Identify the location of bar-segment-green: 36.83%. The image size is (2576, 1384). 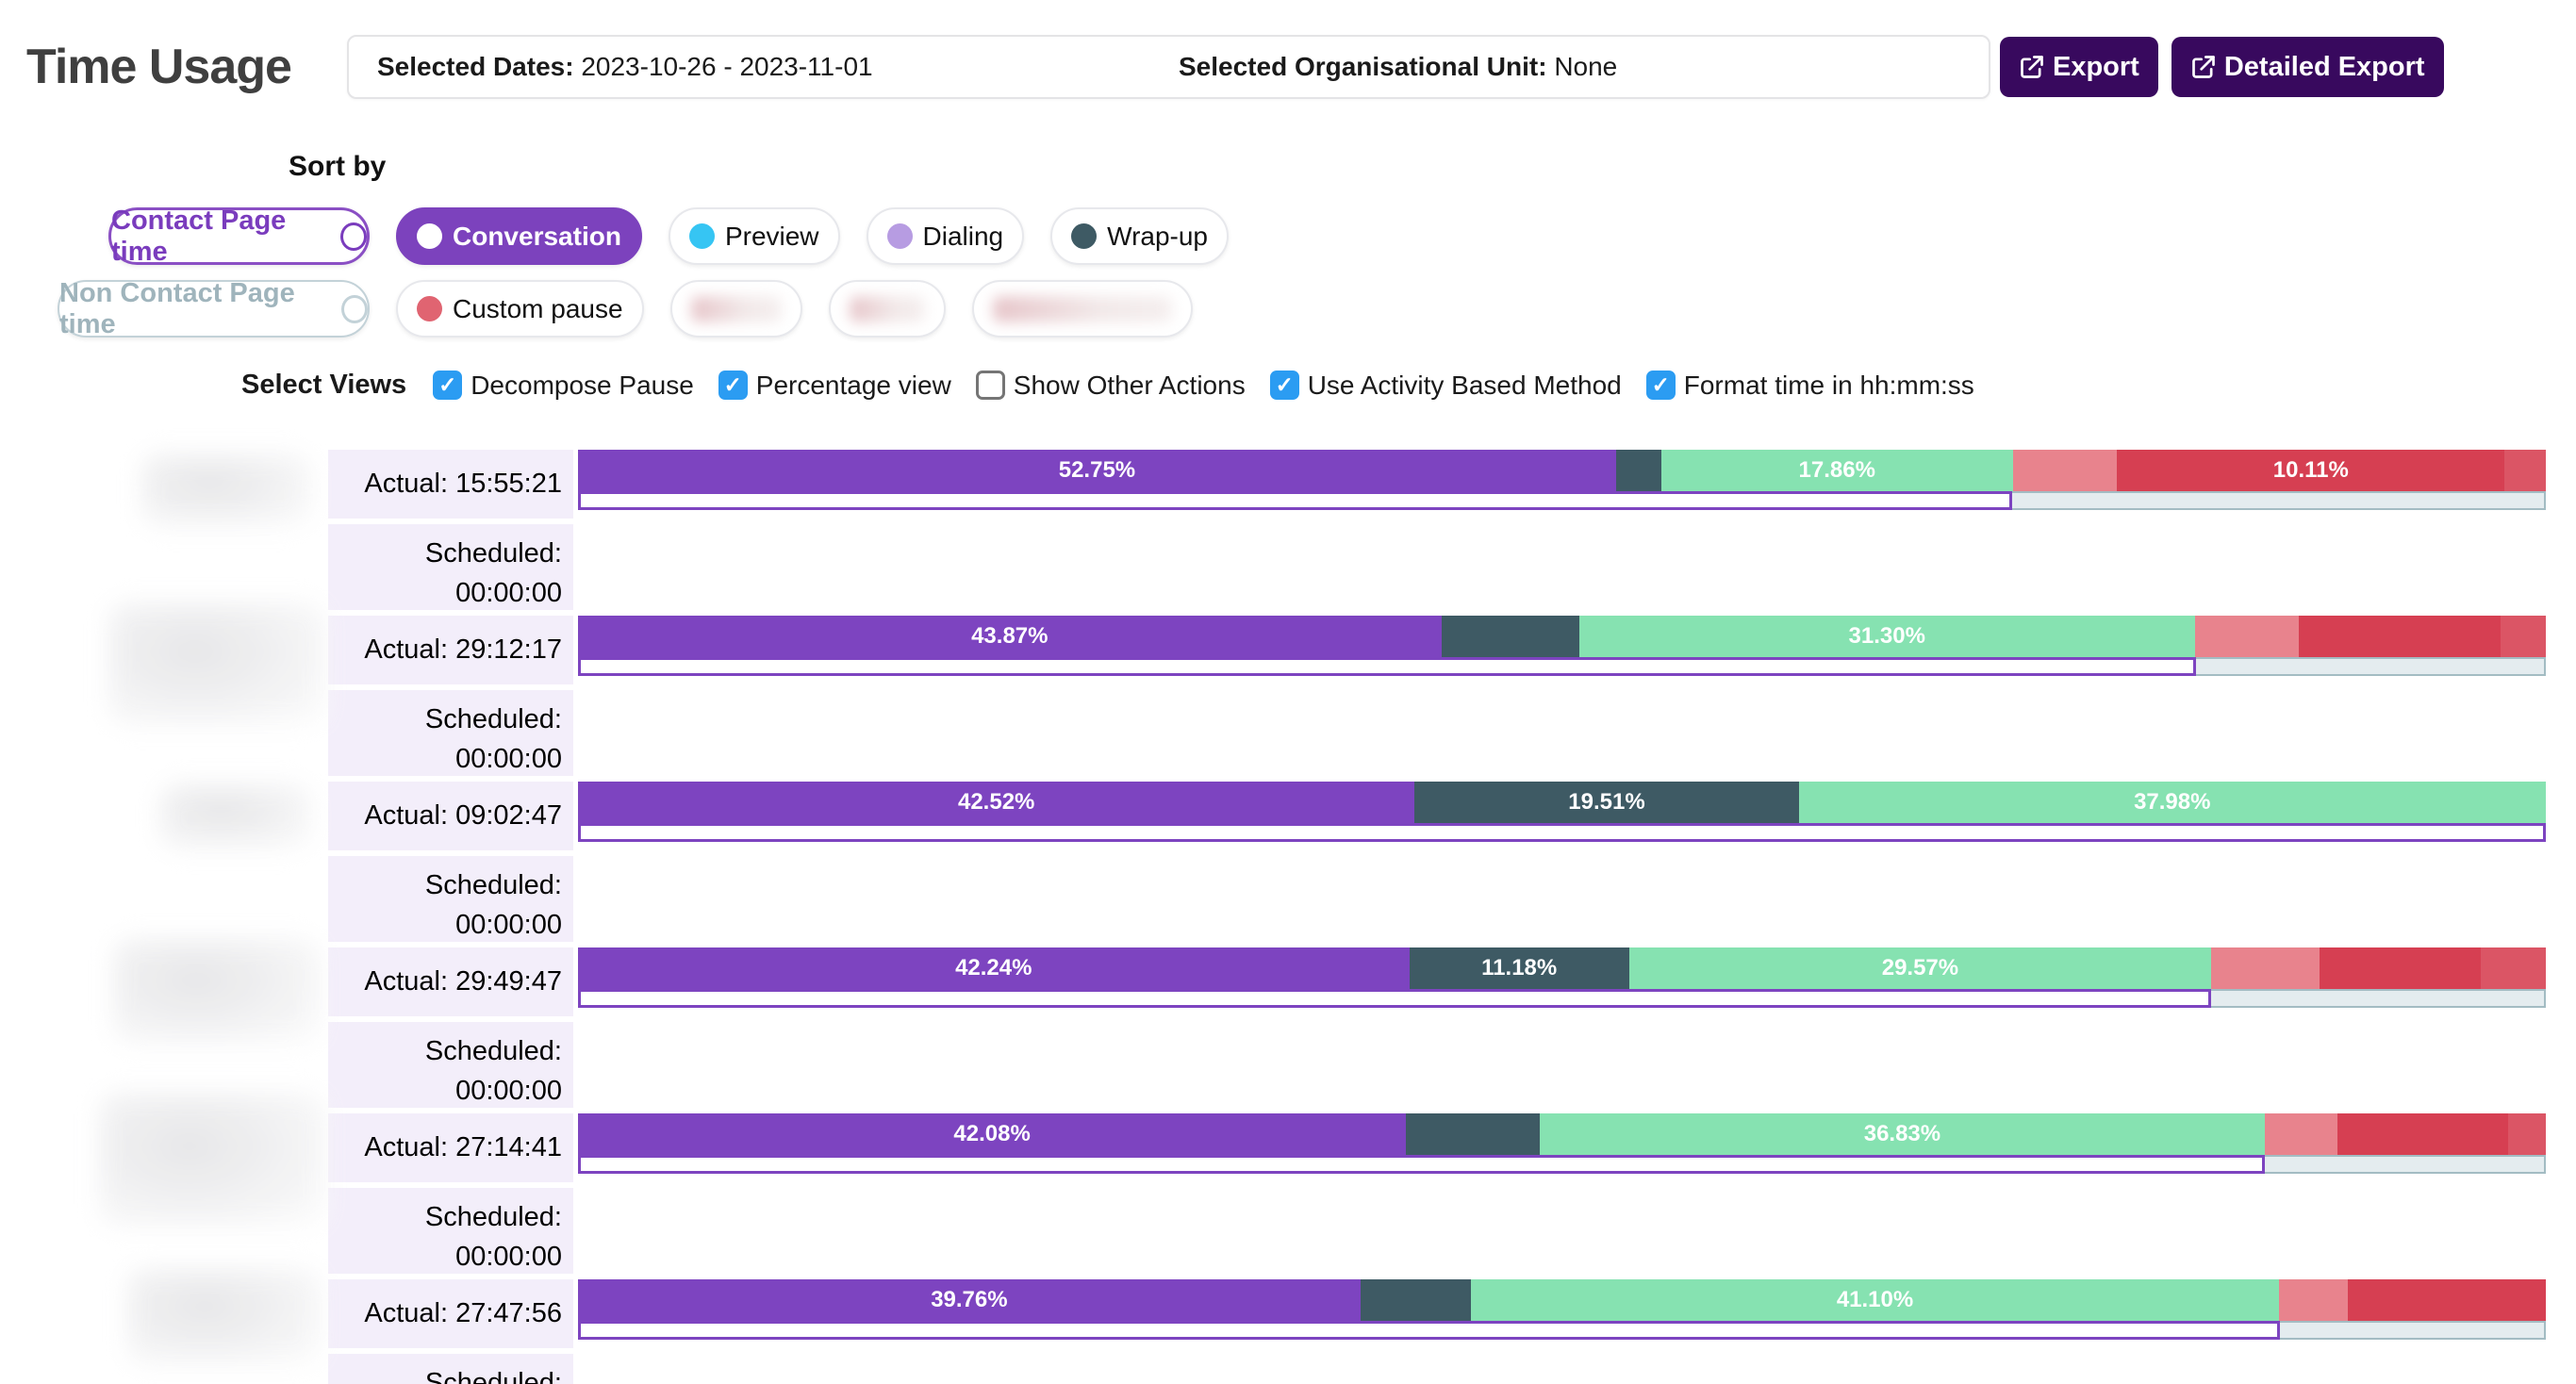
(1902, 1134).